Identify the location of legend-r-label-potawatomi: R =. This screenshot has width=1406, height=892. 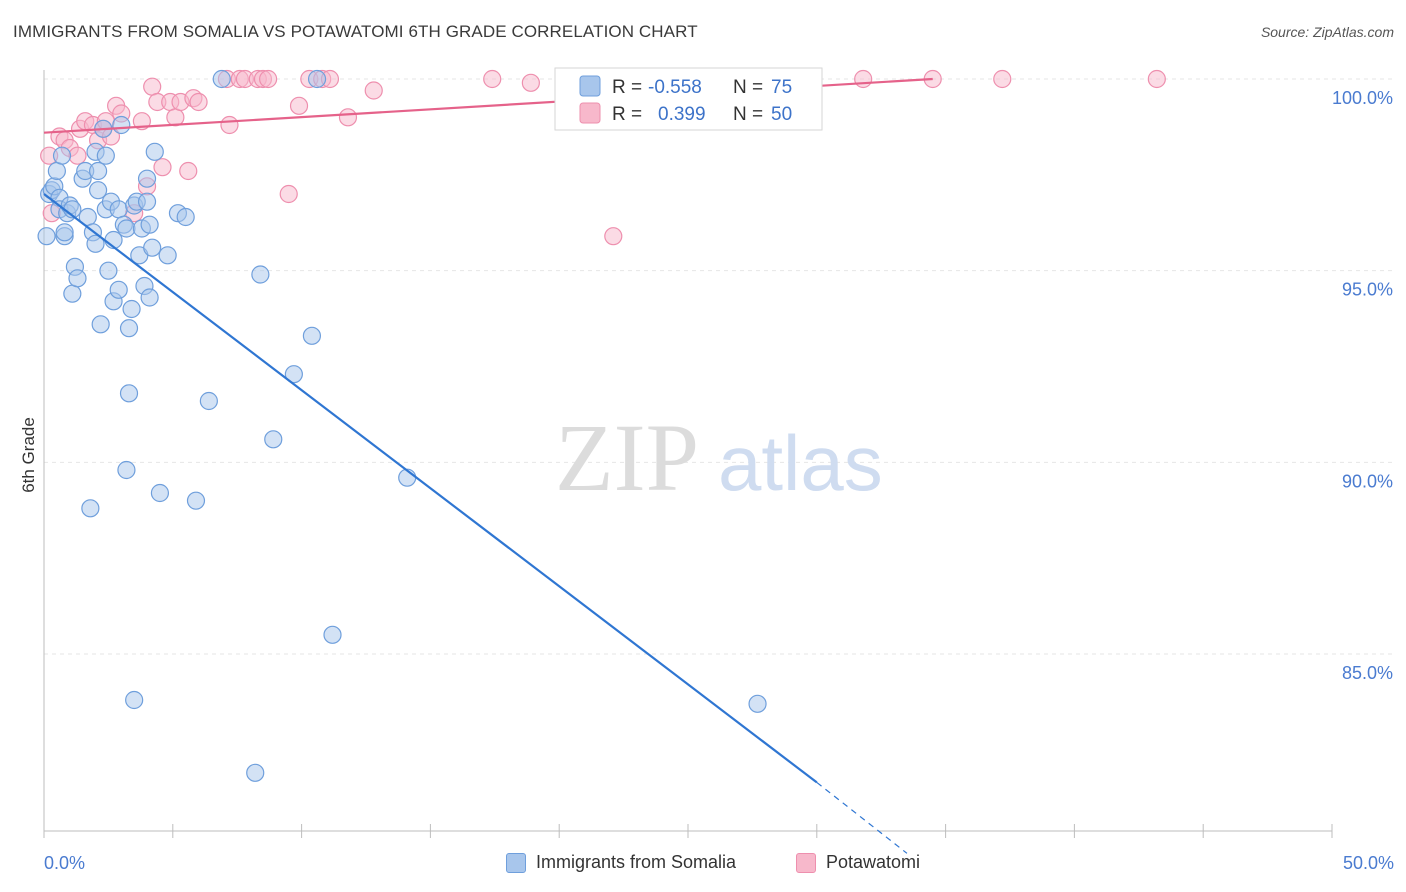
(627, 114).